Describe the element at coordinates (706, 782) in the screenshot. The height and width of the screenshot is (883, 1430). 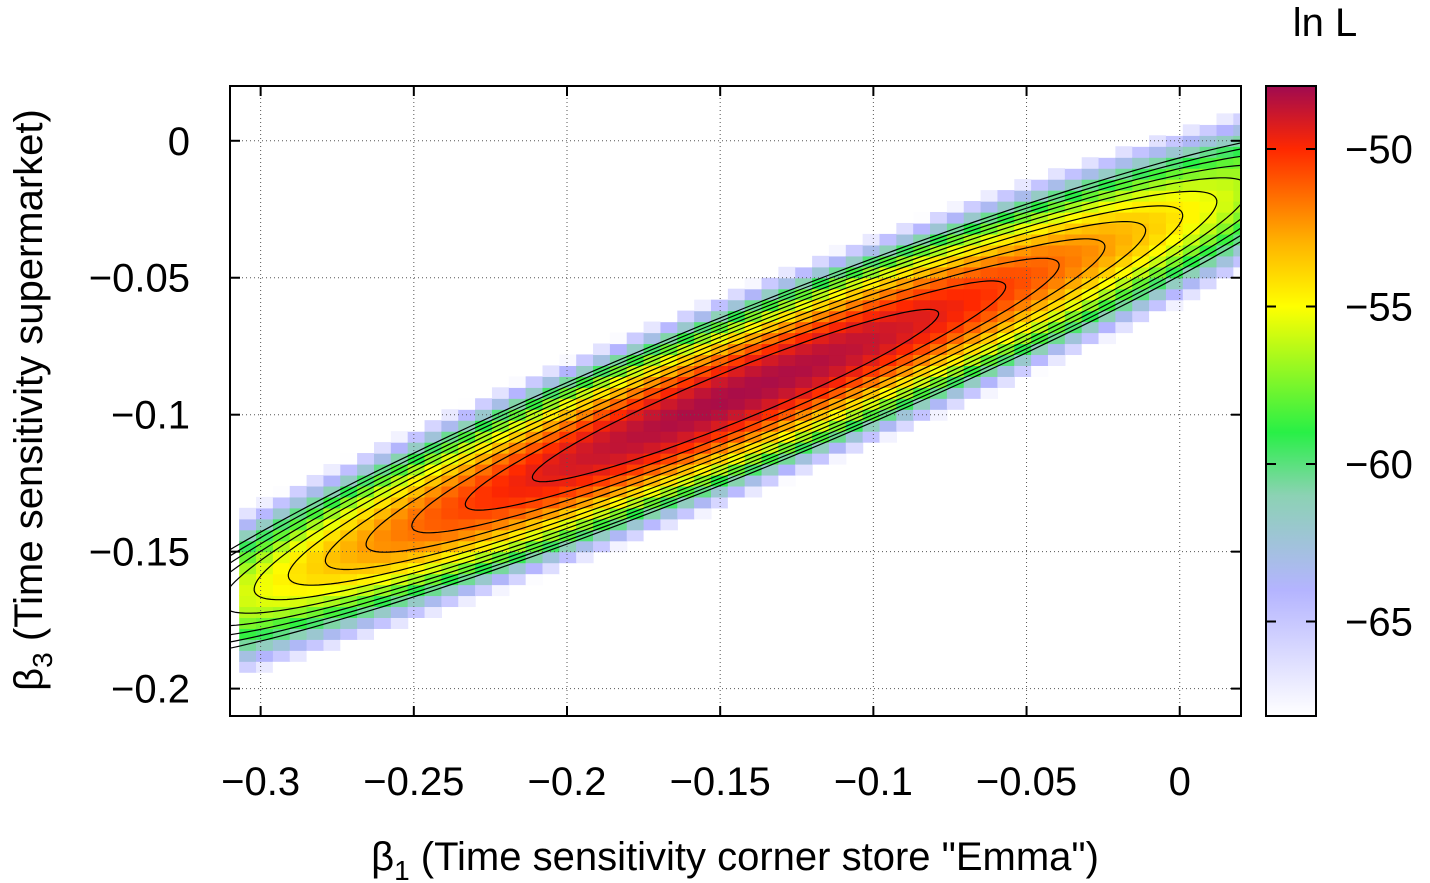
I see `x-tick-labels: −0.3 −0.25 −0.2 −0.15 −0.1 −0.05 0` at that location.